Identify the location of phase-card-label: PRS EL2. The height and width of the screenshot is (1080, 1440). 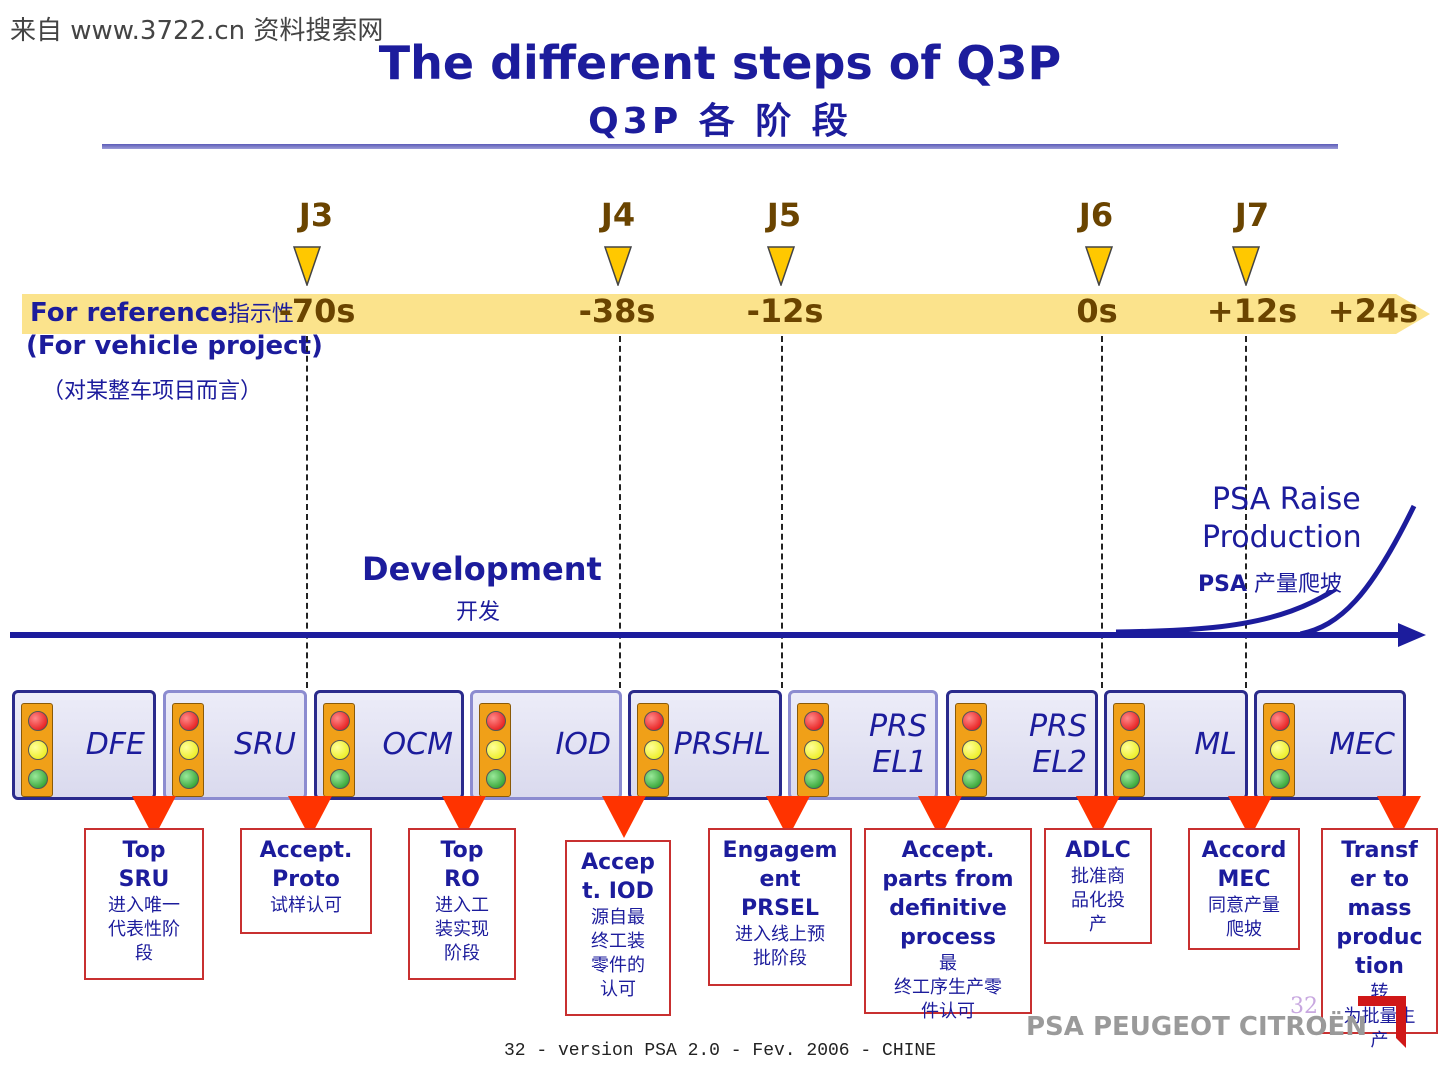
(1058, 744).